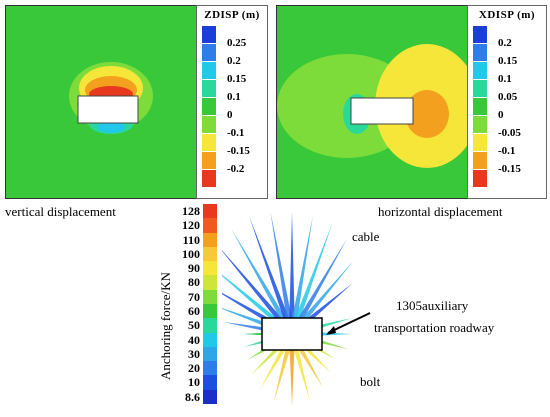 Image resolution: width=550 pixels, height=417 pixels. I want to click on xdisp-color-scale, so click(480, 107).